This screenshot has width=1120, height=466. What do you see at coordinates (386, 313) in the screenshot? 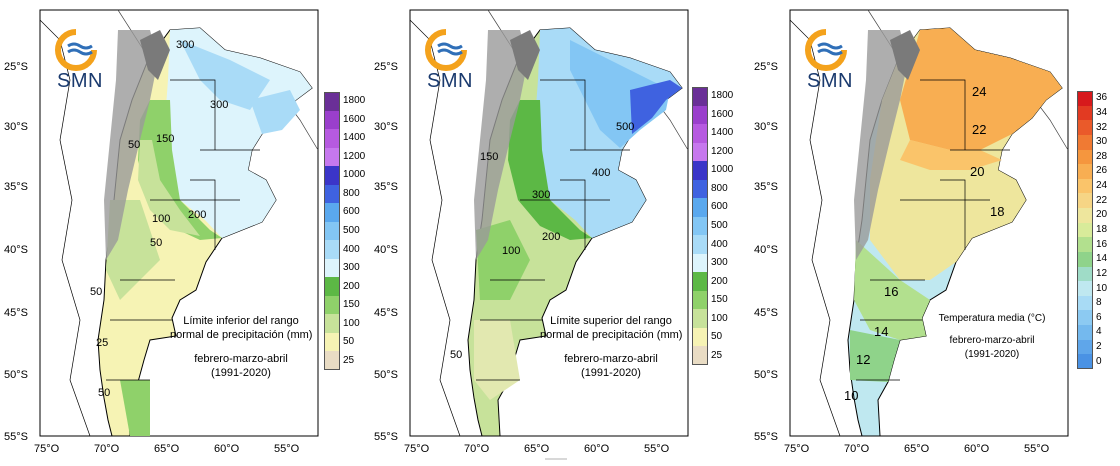
I see `lat-tick: 45°S` at bounding box center [386, 313].